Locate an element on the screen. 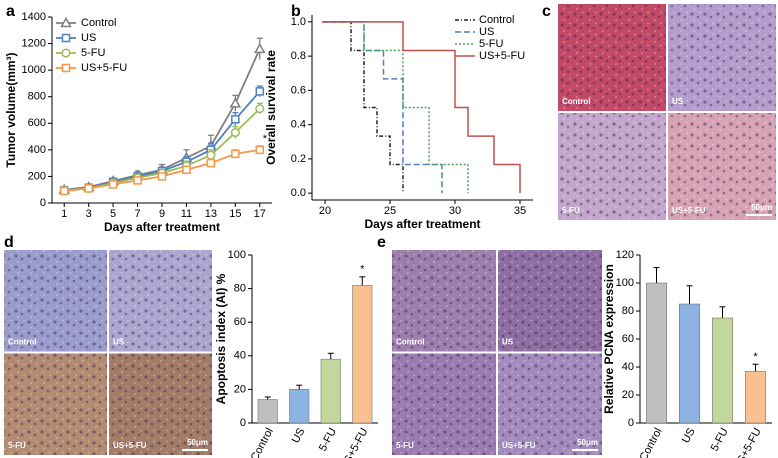 The width and height of the screenshot is (778, 458). x-tick-label: 35 is located at coordinates (520, 211).